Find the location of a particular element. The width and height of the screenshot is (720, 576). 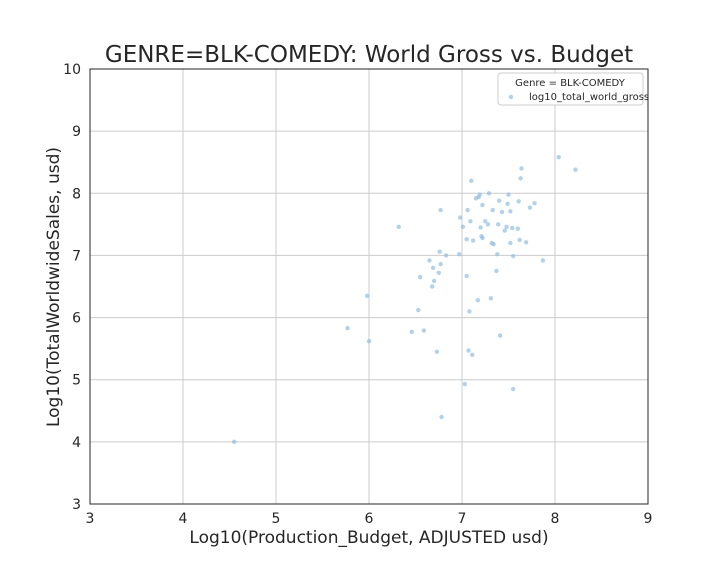

x-tick-label: 5 is located at coordinates (276, 519).